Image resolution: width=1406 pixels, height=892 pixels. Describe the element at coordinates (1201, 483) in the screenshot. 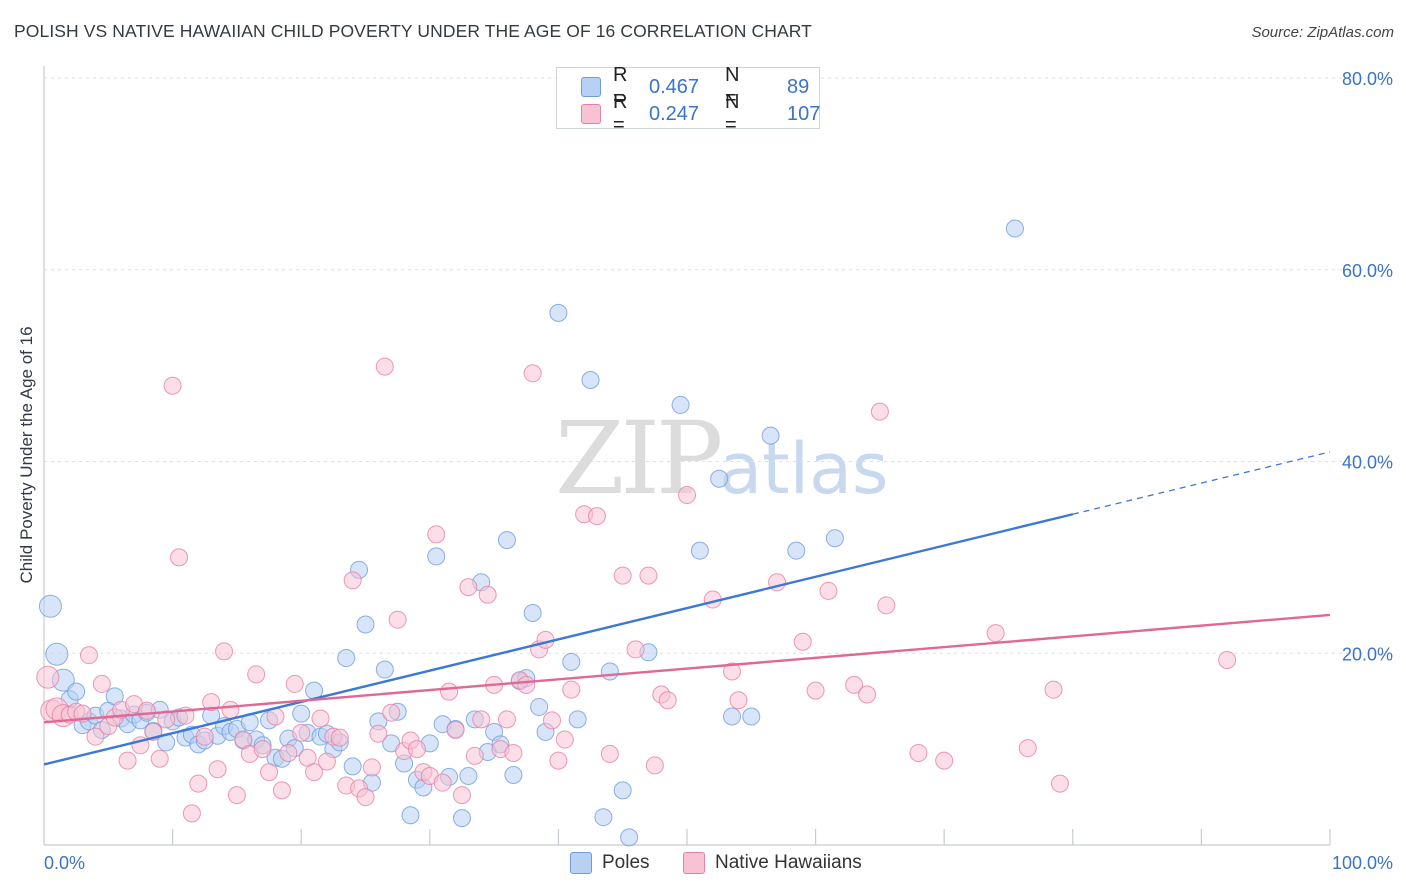

I see `trend-extension-poles` at that location.